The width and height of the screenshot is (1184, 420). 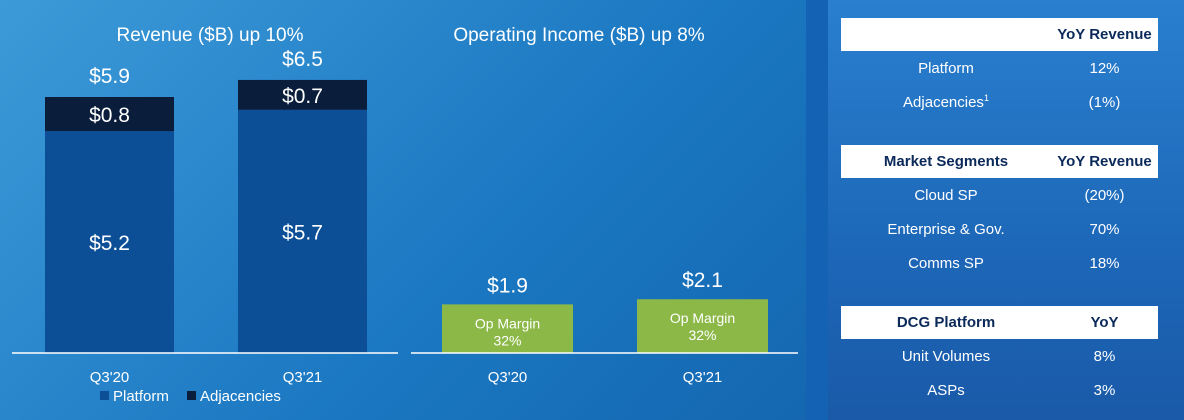 What do you see at coordinates (999, 263) in the screenshot?
I see `table-row: Comms SP 18%` at bounding box center [999, 263].